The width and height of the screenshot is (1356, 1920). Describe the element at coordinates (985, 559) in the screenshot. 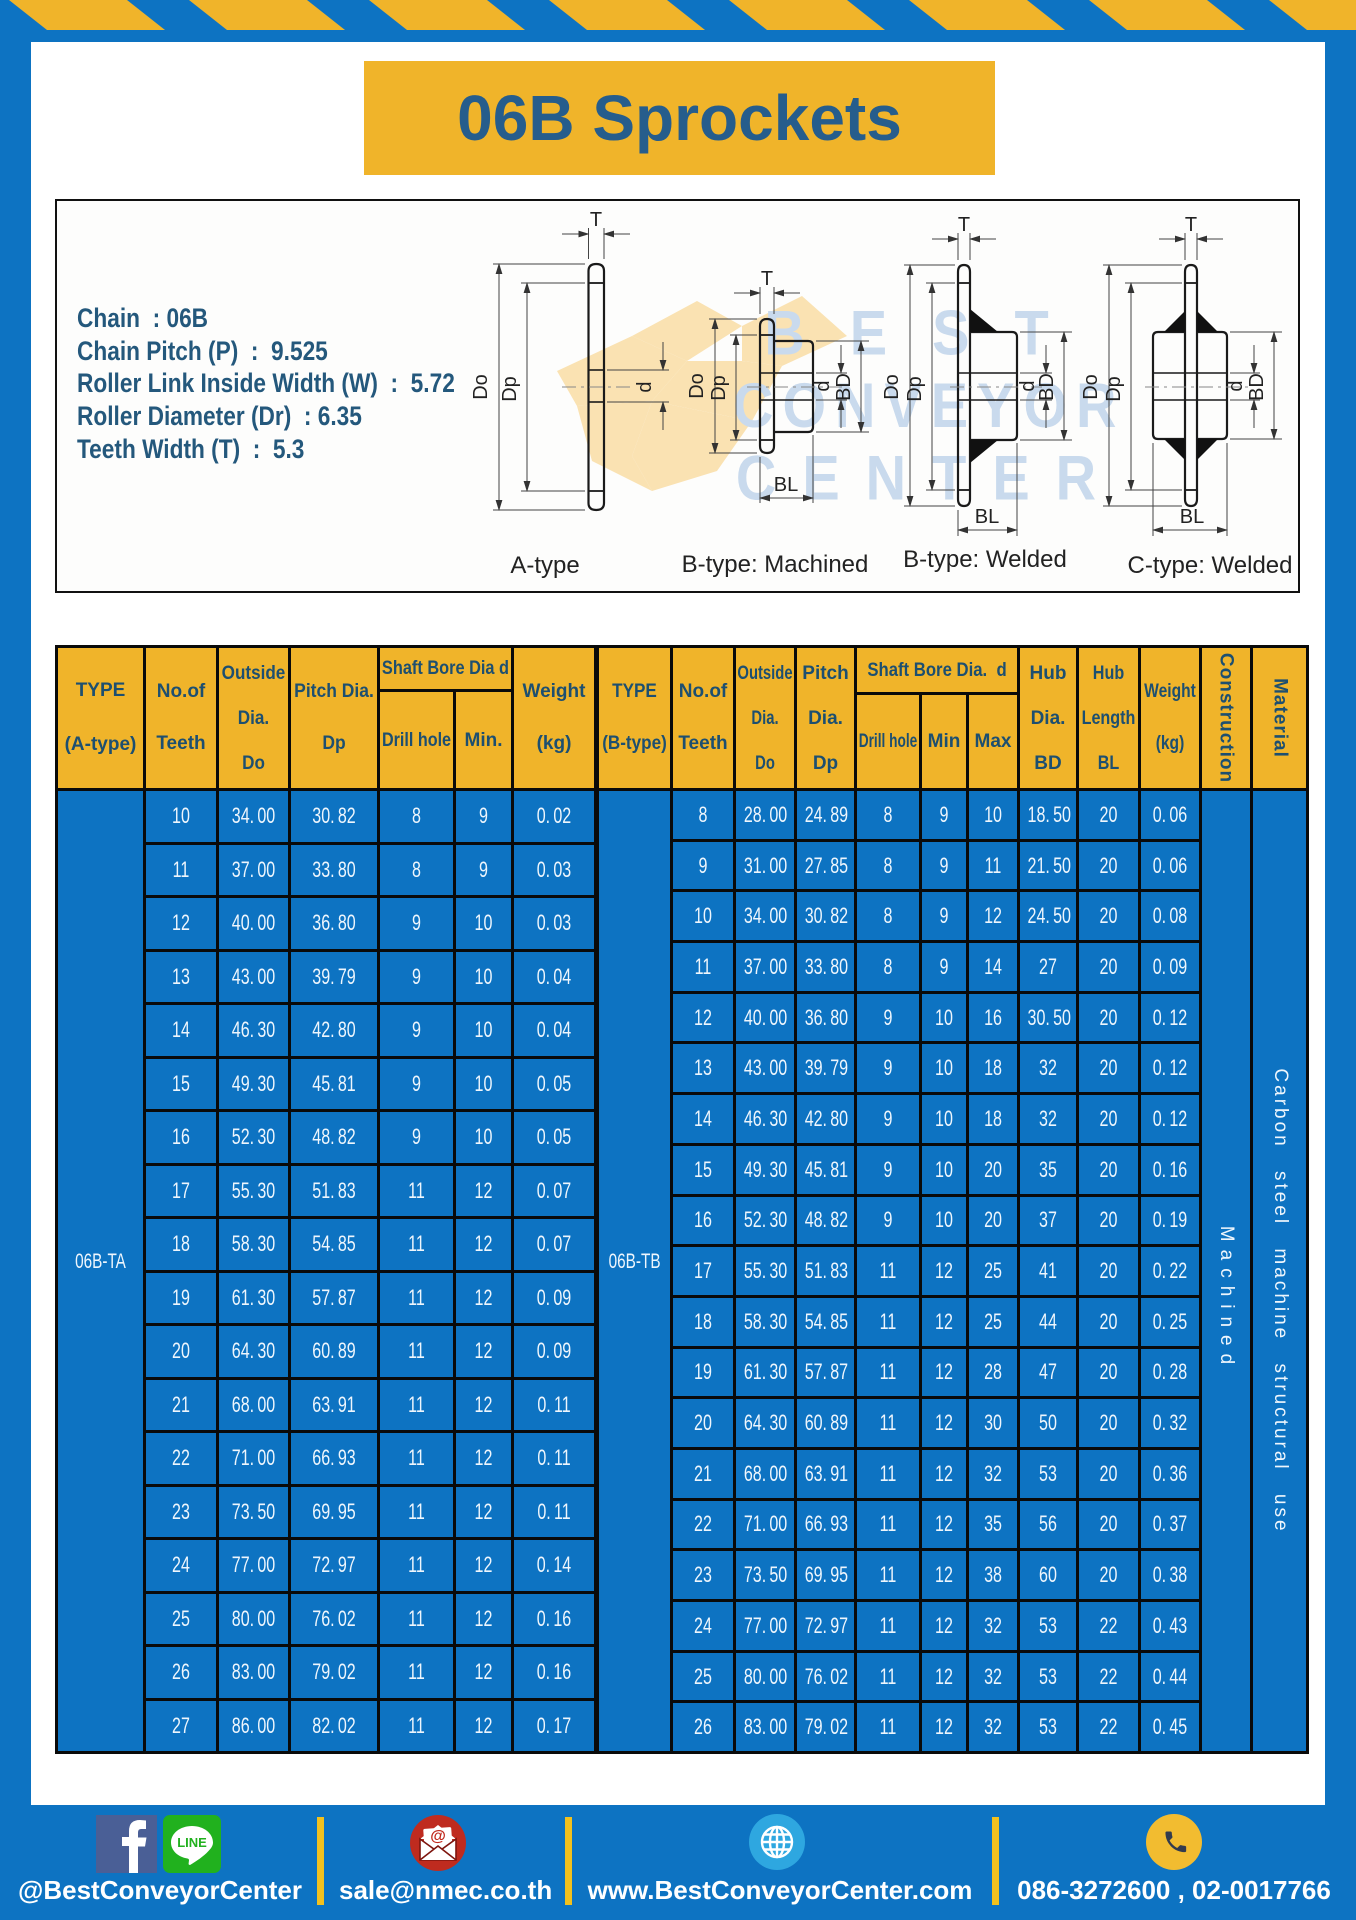

I see `svg-text: B-type: Welded` at that location.